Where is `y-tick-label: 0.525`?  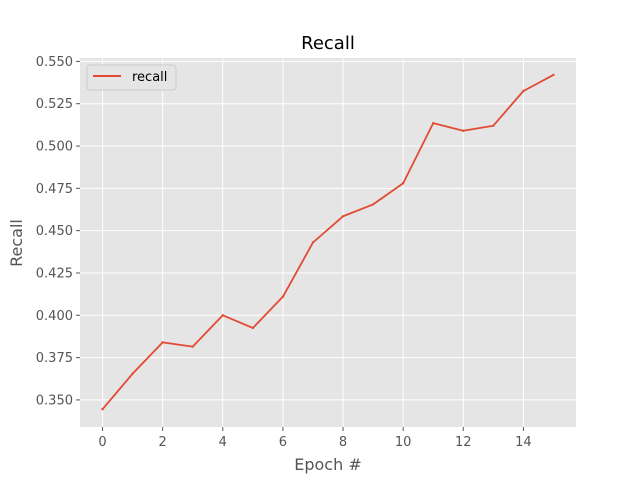 y-tick-label: 0.525 is located at coordinates (54, 104).